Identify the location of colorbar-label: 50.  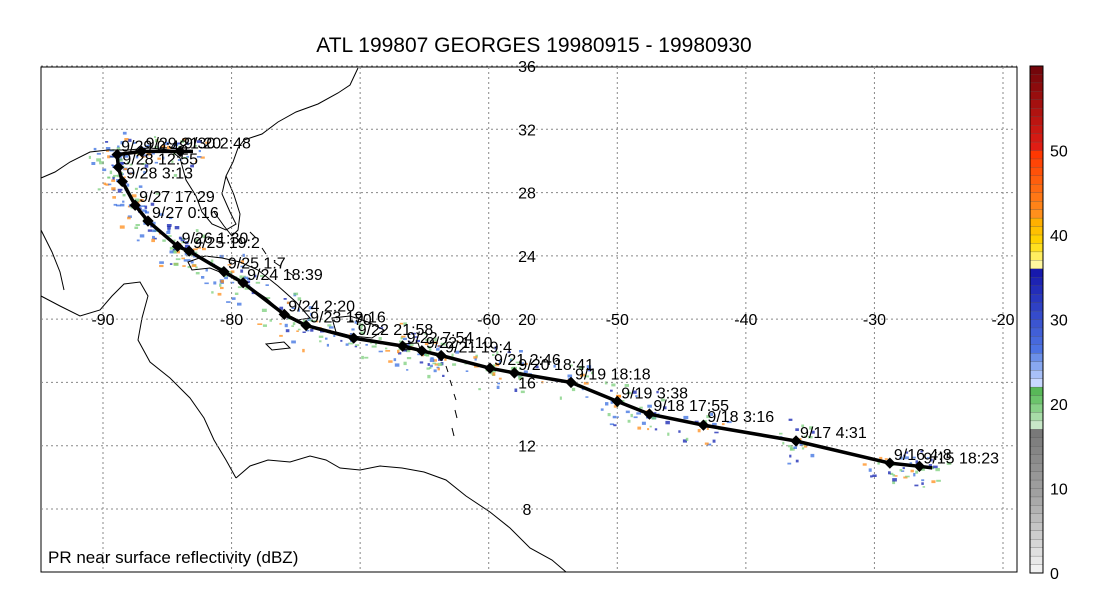
(1059, 152).